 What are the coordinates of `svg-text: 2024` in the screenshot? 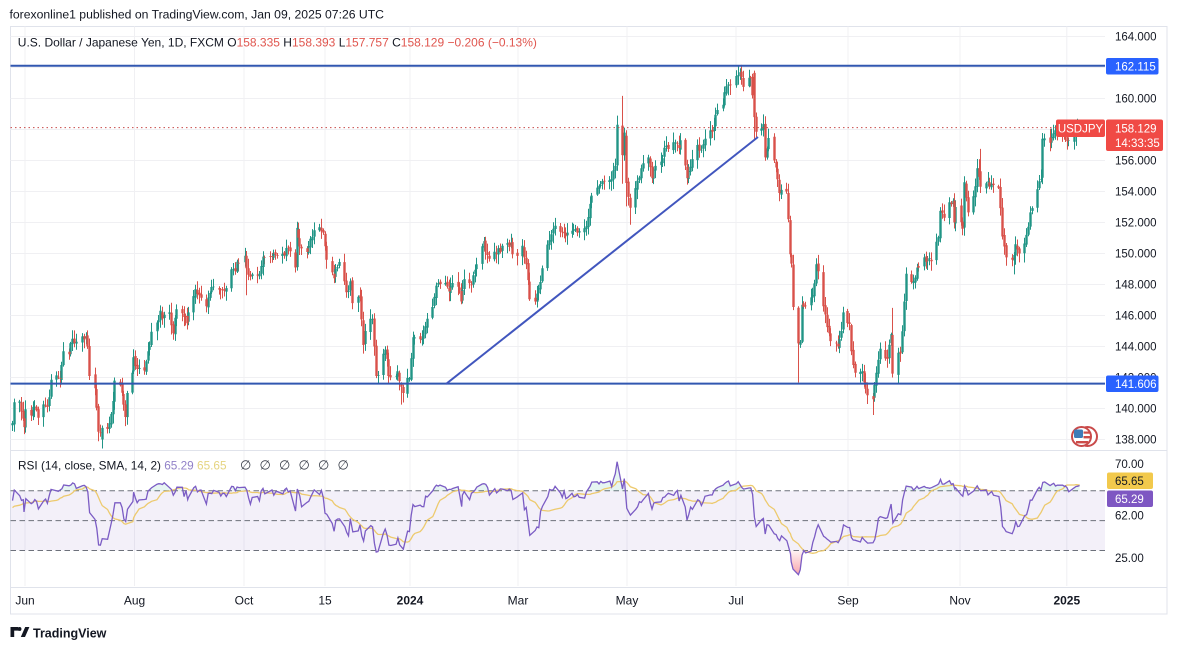 It's located at (410, 601).